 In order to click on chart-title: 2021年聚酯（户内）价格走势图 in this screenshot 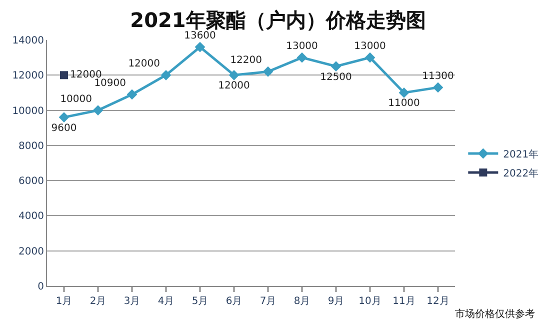, I will do `click(278, 20)`.